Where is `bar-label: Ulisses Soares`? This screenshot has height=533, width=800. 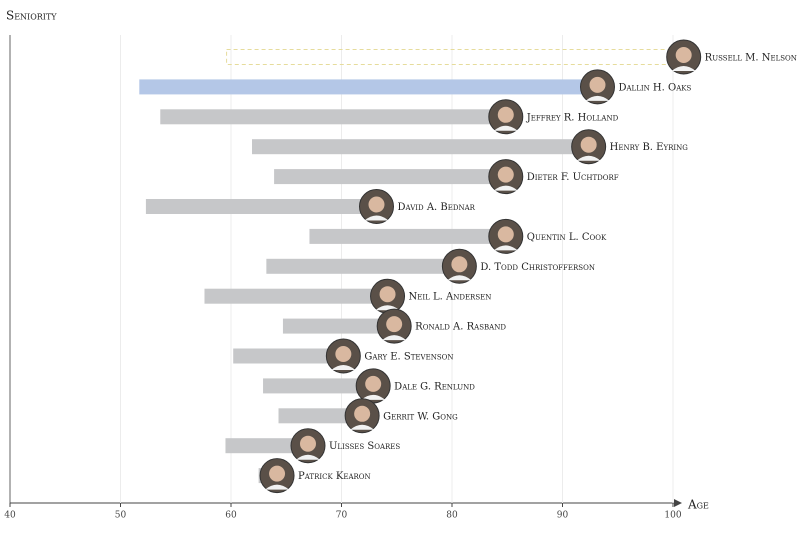
bar-label: Ulisses Soares is located at coordinates (364, 446).